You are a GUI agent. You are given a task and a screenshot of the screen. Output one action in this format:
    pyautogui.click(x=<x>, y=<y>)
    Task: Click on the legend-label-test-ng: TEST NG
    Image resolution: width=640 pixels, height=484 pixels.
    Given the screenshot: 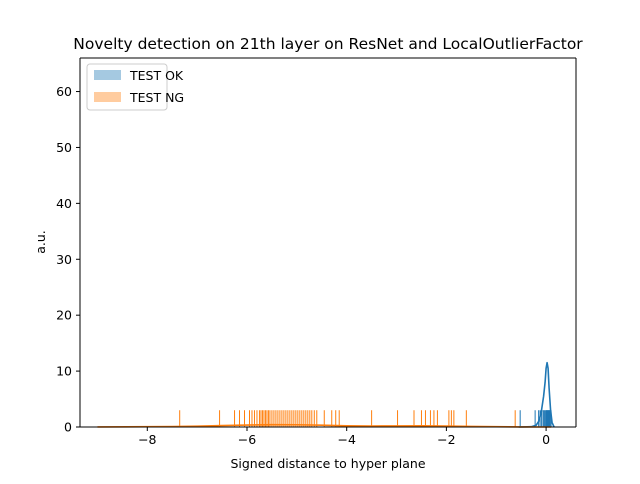 What is the action you would take?
    pyautogui.click(x=156, y=97)
    